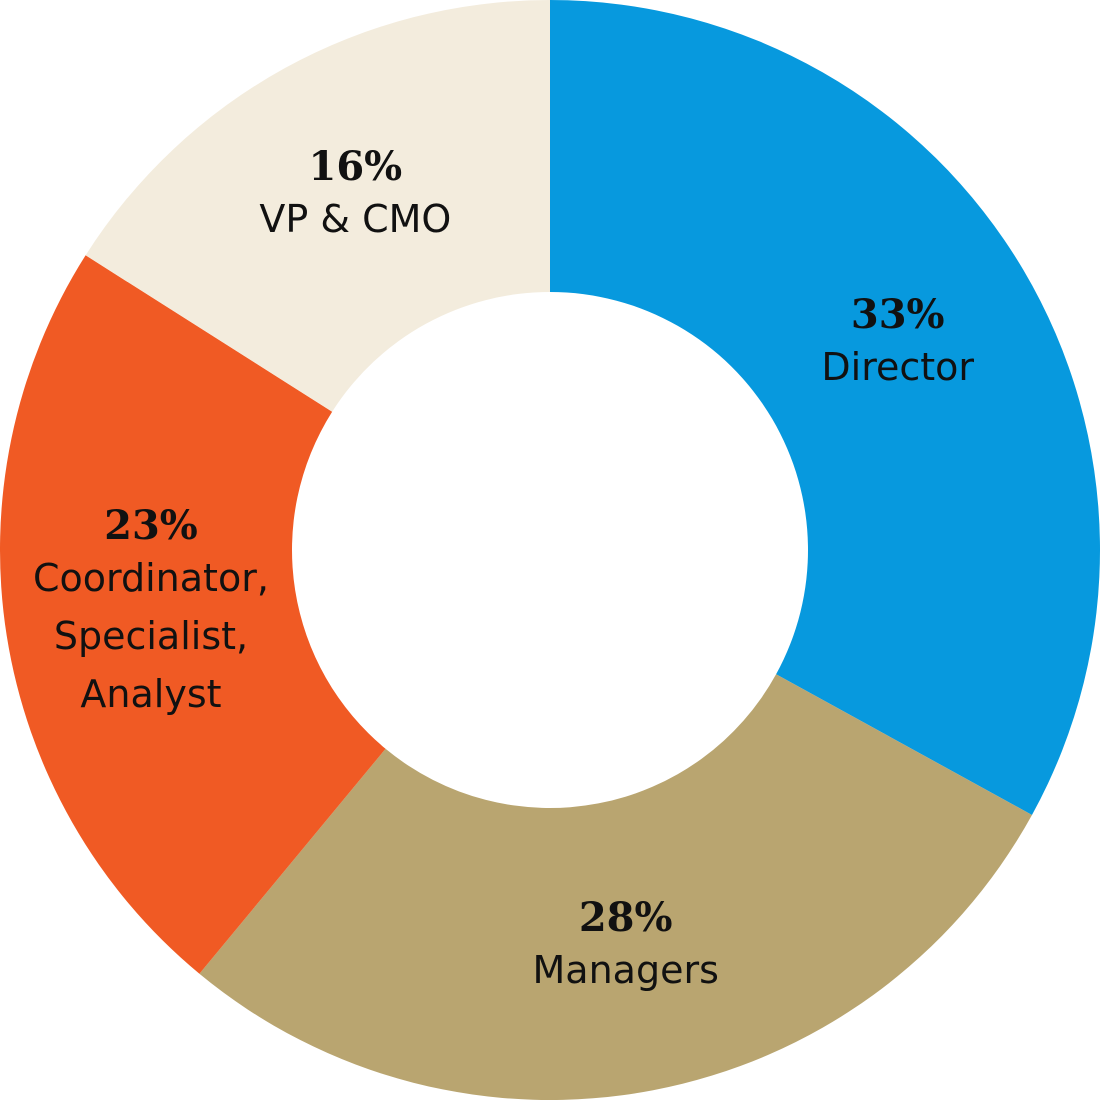  I want to click on value-label: 28%, so click(625, 917).